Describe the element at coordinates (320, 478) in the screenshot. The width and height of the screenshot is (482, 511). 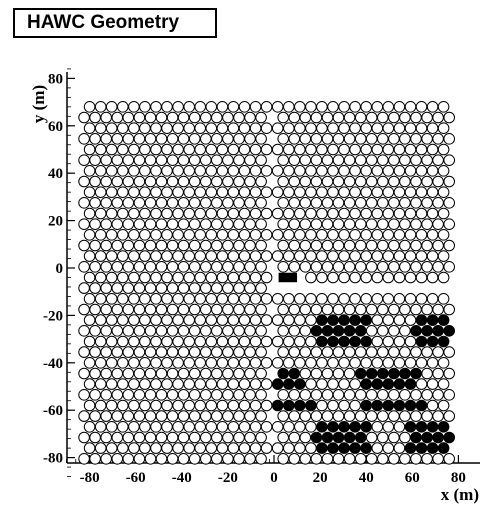
I see `x-tick-label: 20` at that location.